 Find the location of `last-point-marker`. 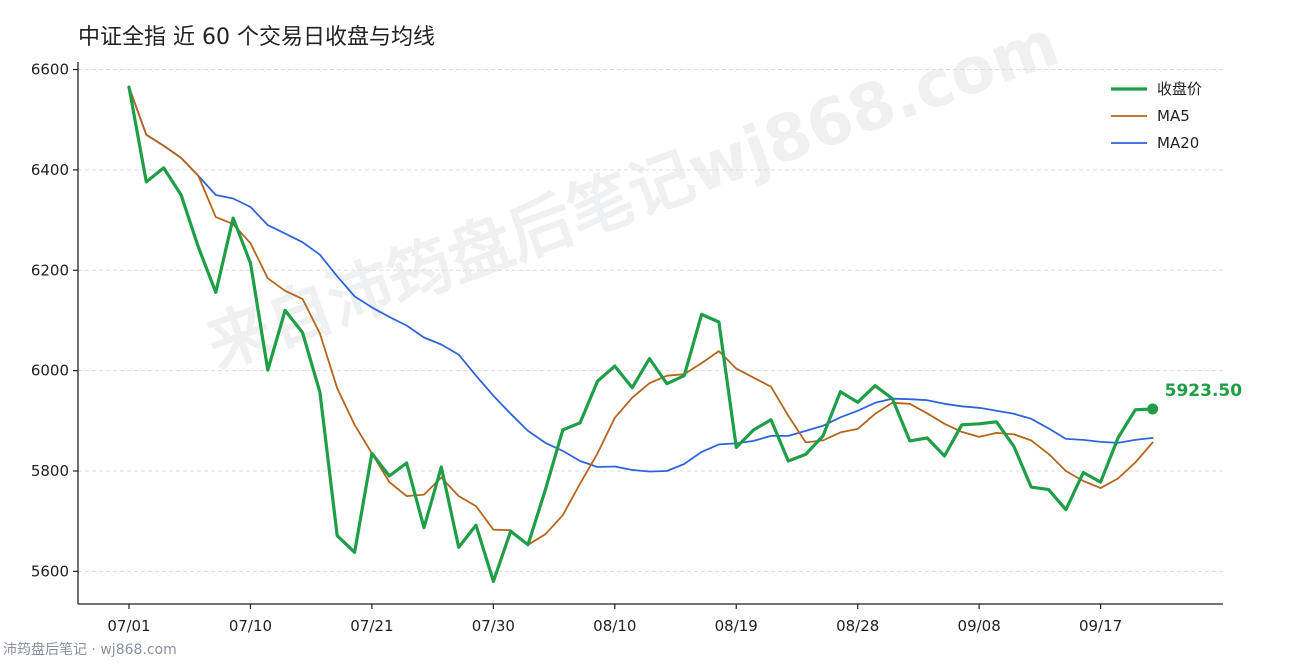

last-point-marker is located at coordinates (1153, 409).